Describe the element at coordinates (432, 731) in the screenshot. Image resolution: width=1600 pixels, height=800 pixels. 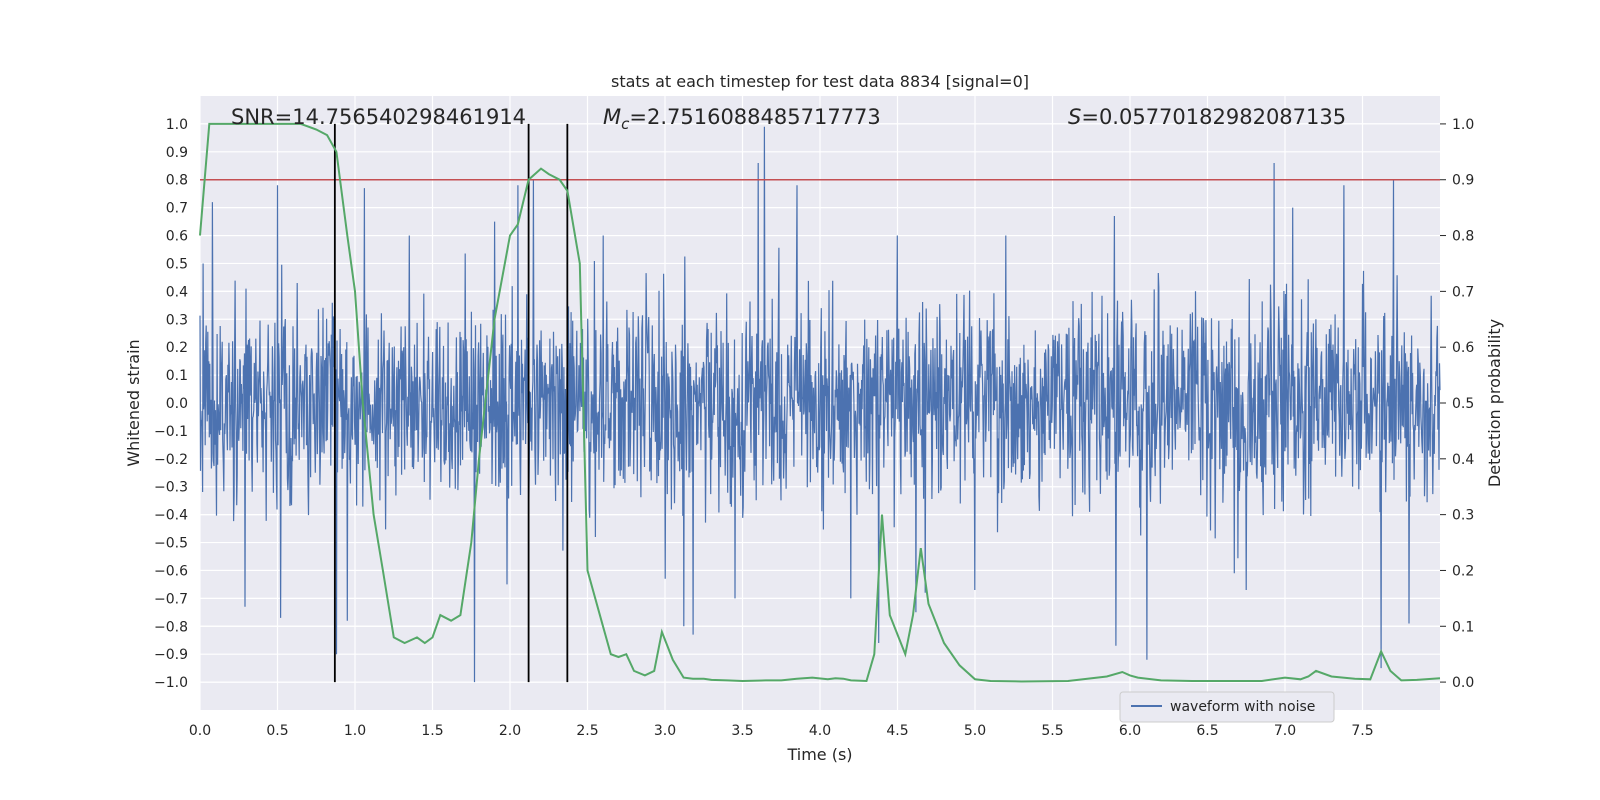
I see `x-tick-label: 1.5` at that location.